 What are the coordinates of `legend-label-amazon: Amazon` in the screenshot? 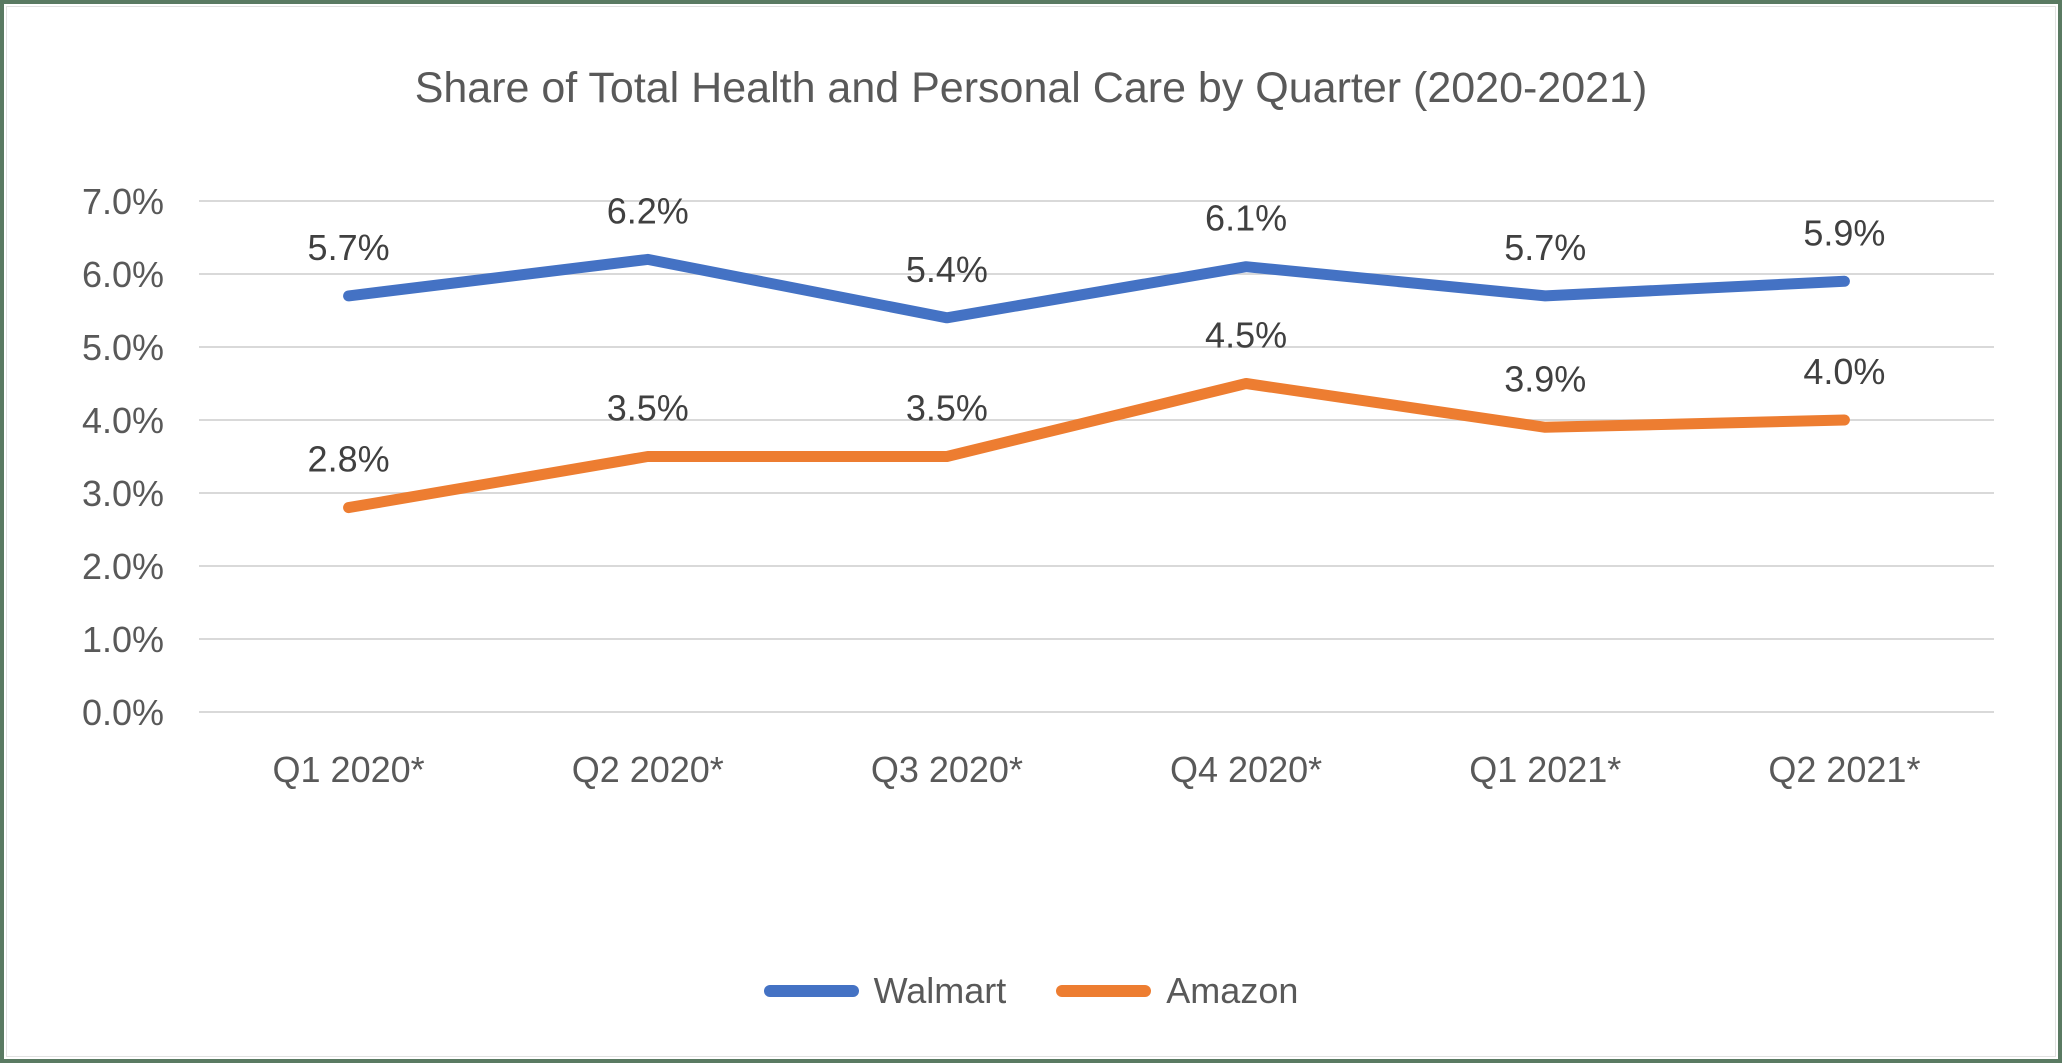 It's located at (1232, 990).